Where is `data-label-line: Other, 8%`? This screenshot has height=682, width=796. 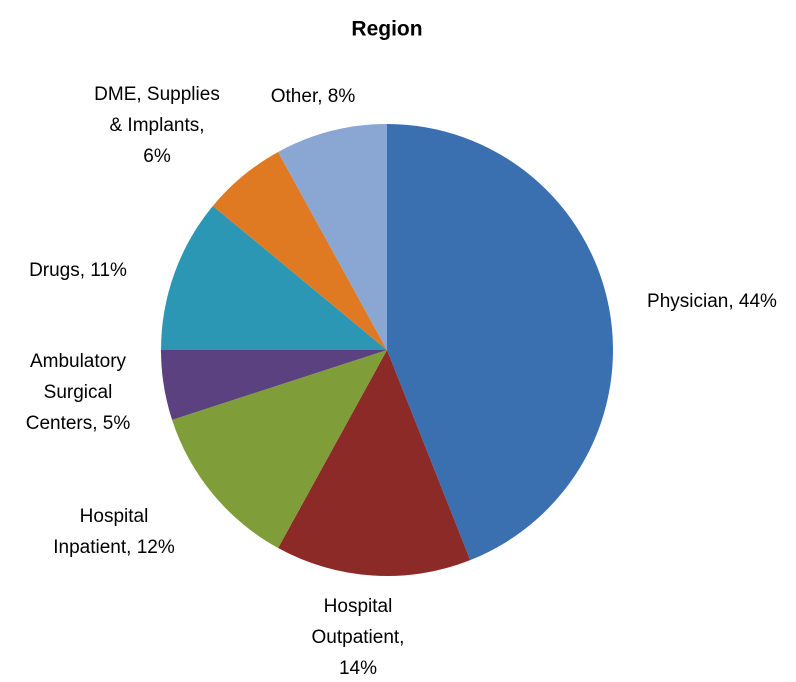
data-label-line: Other, 8% is located at coordinates (313, 96).